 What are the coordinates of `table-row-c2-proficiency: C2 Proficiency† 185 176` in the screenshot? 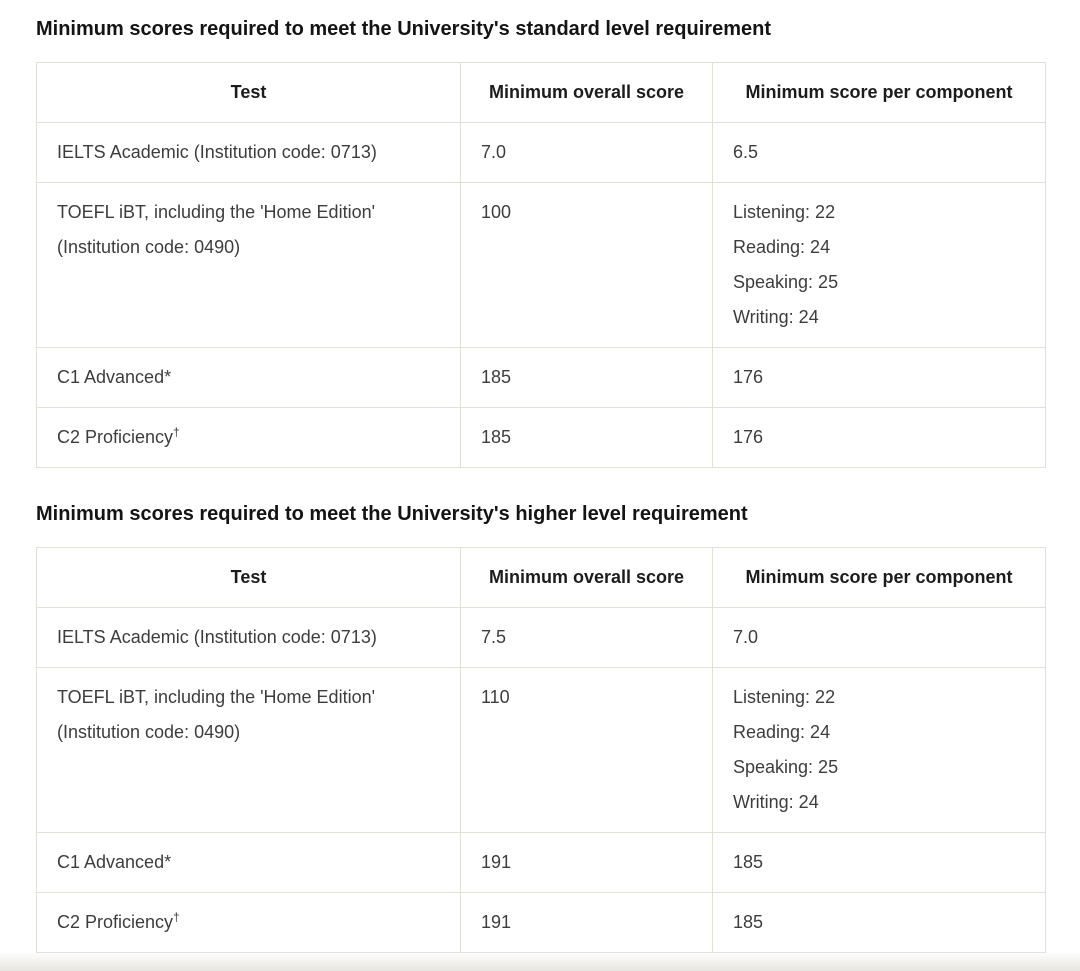 It's located at (541, 437).